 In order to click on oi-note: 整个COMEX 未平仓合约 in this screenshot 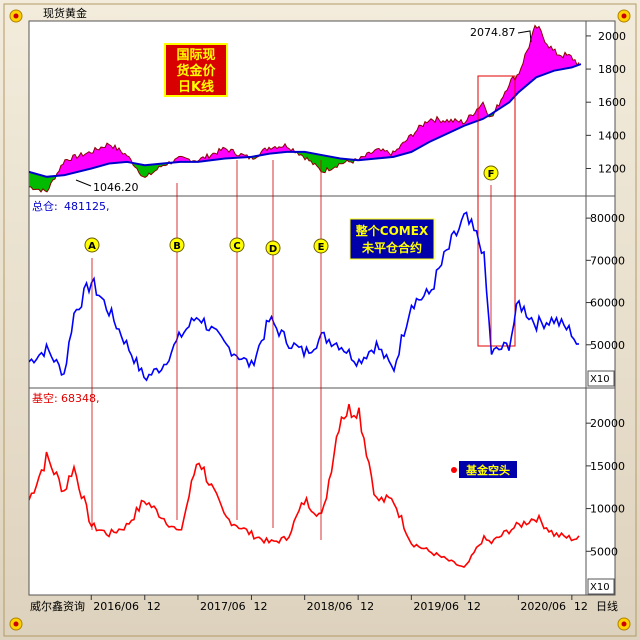, I will do `click(392, 239)`.